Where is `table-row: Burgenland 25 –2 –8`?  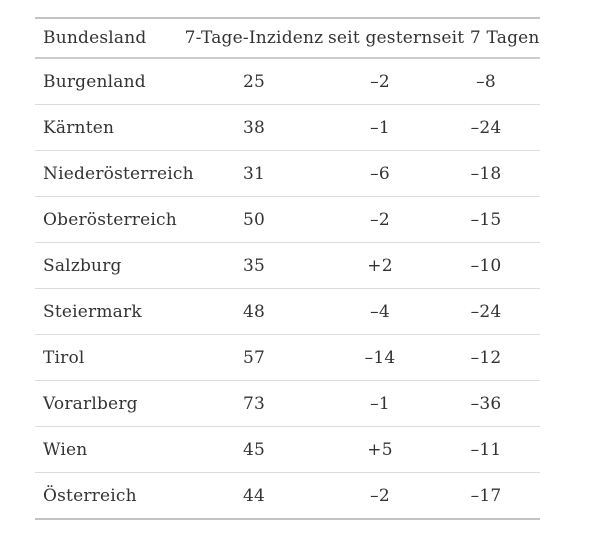 table-row: Burgenland 25 –2 –8 is located at coordinates (287, 81).